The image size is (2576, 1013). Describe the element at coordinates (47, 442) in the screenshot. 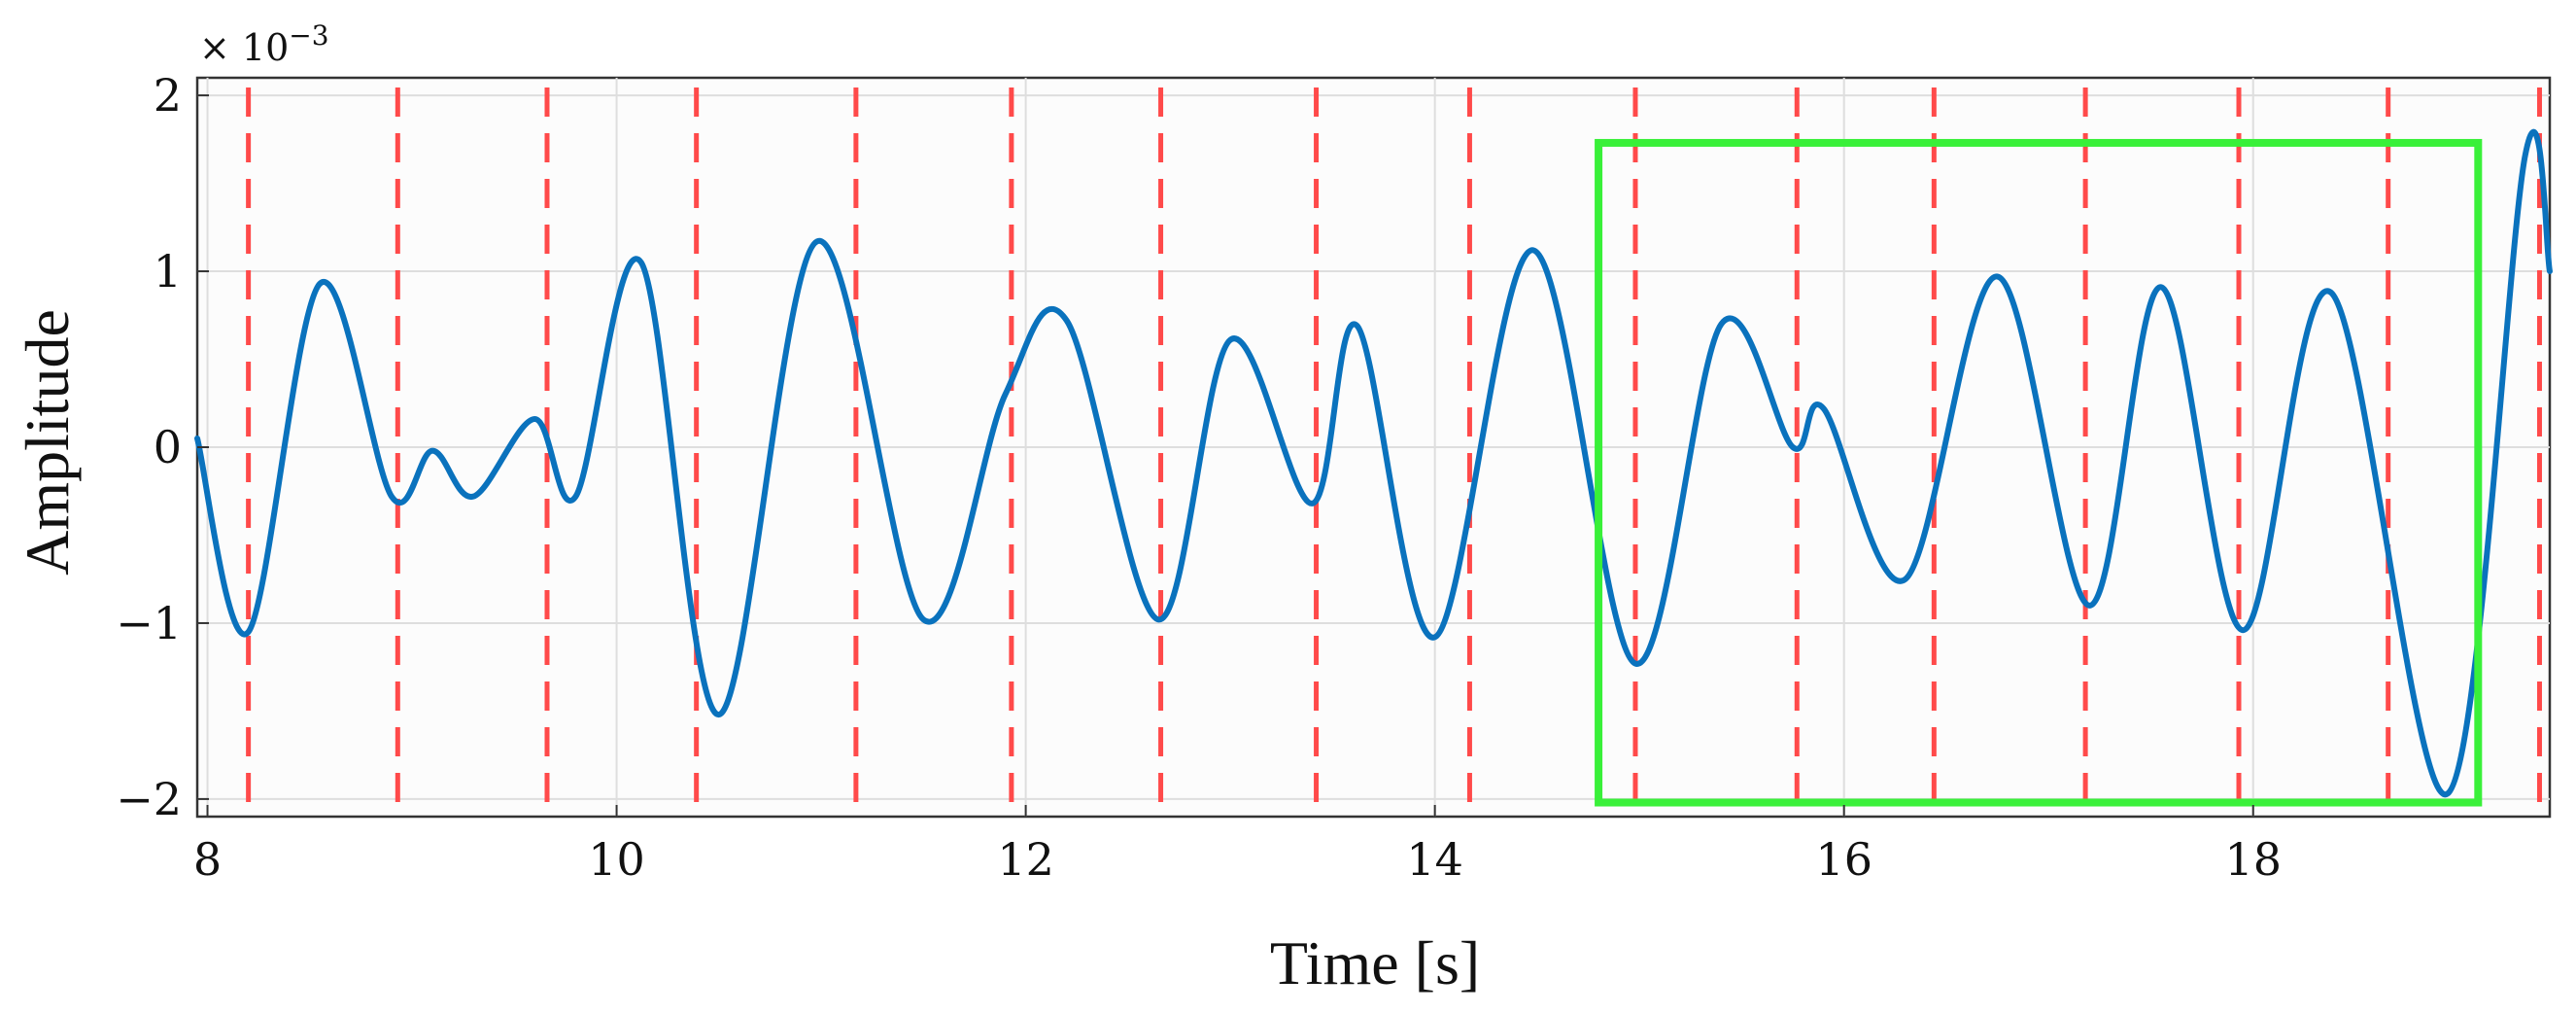

I see `y-axis-label: Amplitude` at that location.